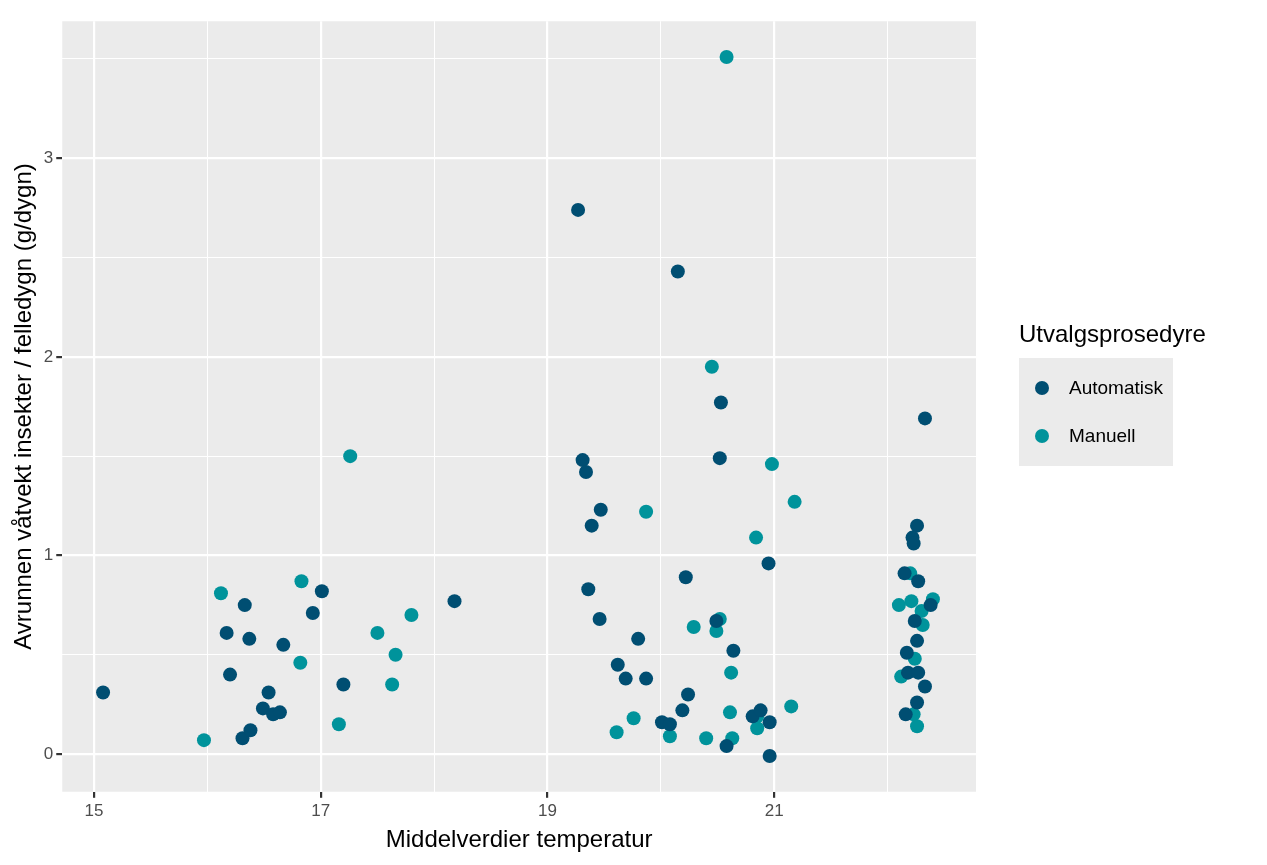 This screenshot has width=1267, height=865. What do you see at coordinates (94, 810) in the screenshot?
I see `x-tick-label: 15` at bounding box center [94, 810].